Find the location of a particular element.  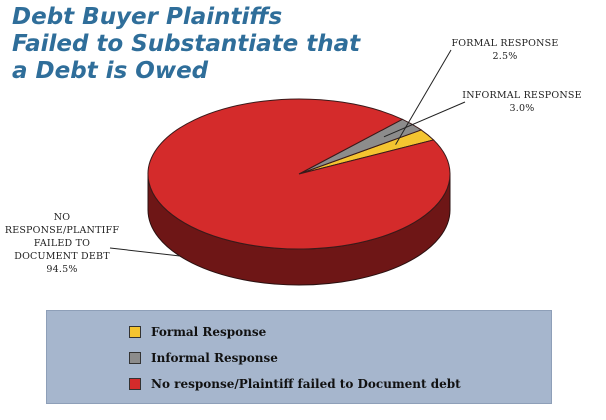

legend-item-formal-response: Formal Response is located at coordinates (197, 332).